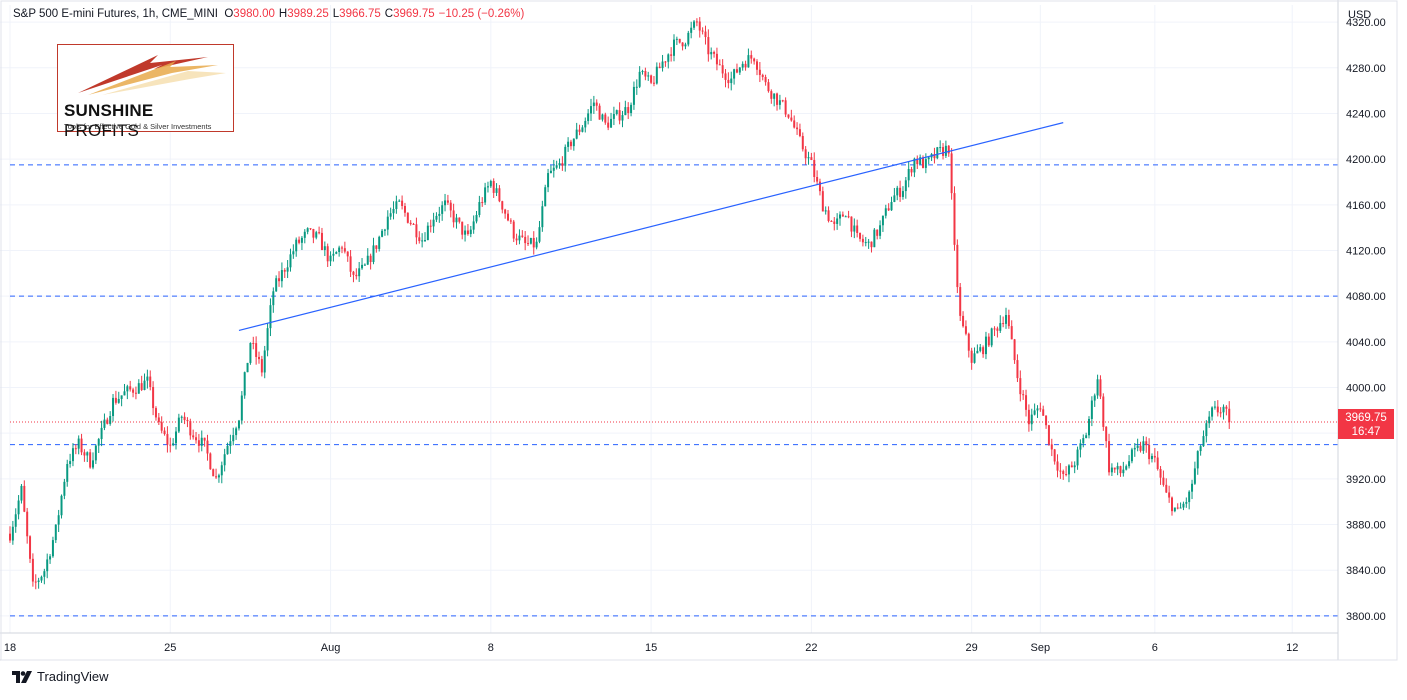 Image resolution: width=1407 pixels, height=700 pixels. Describe the element at coordinates (389, 14) in the screenshot. I see `close-label: C` at that location.